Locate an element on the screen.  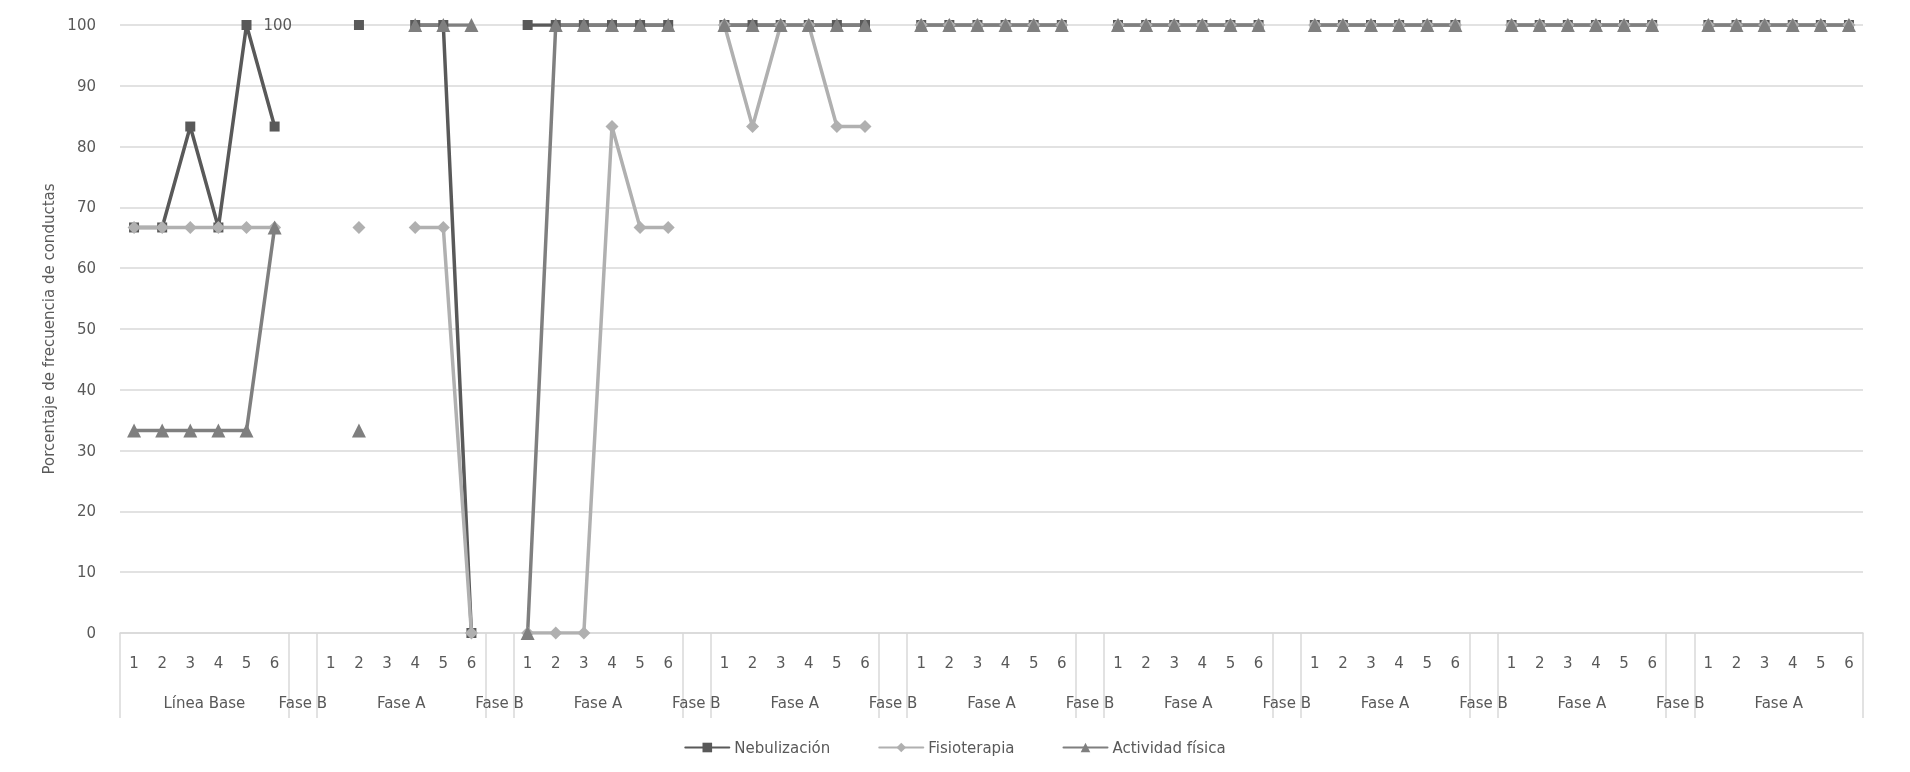
legend-label: Actividad física is located at coordinates (1169, 747).